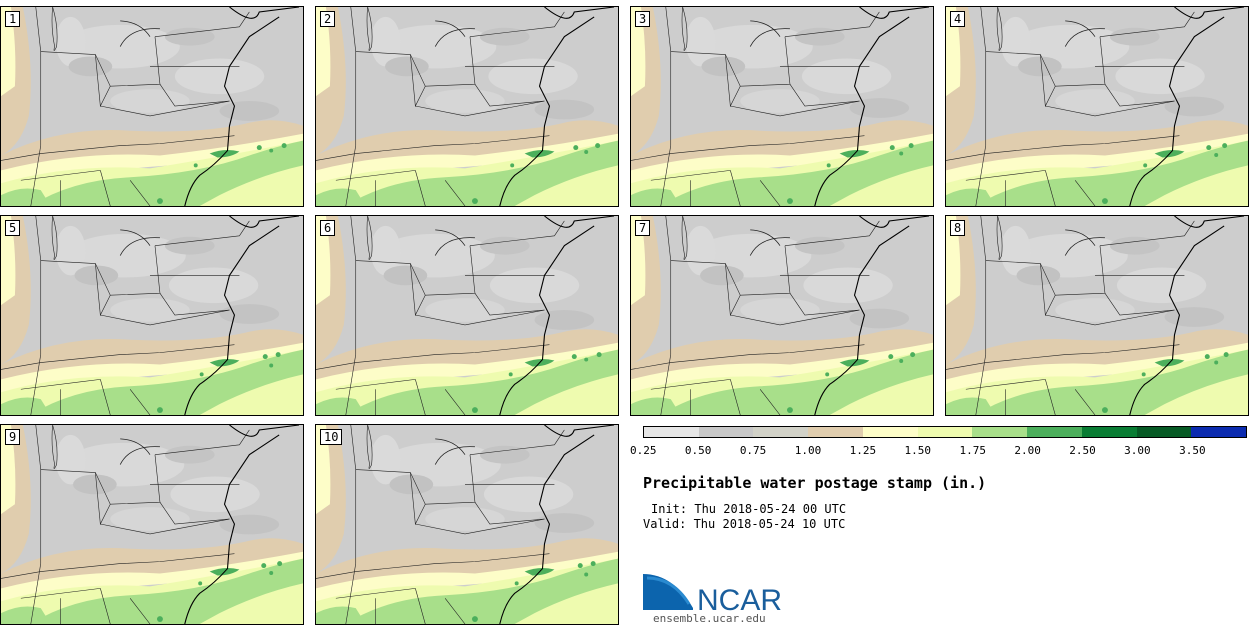 This screenshot has width=1260, height=627. Describe the element at coordinates (739, 600) in the screenshot. I see `ncar-logo-text: NCAR` at that location.